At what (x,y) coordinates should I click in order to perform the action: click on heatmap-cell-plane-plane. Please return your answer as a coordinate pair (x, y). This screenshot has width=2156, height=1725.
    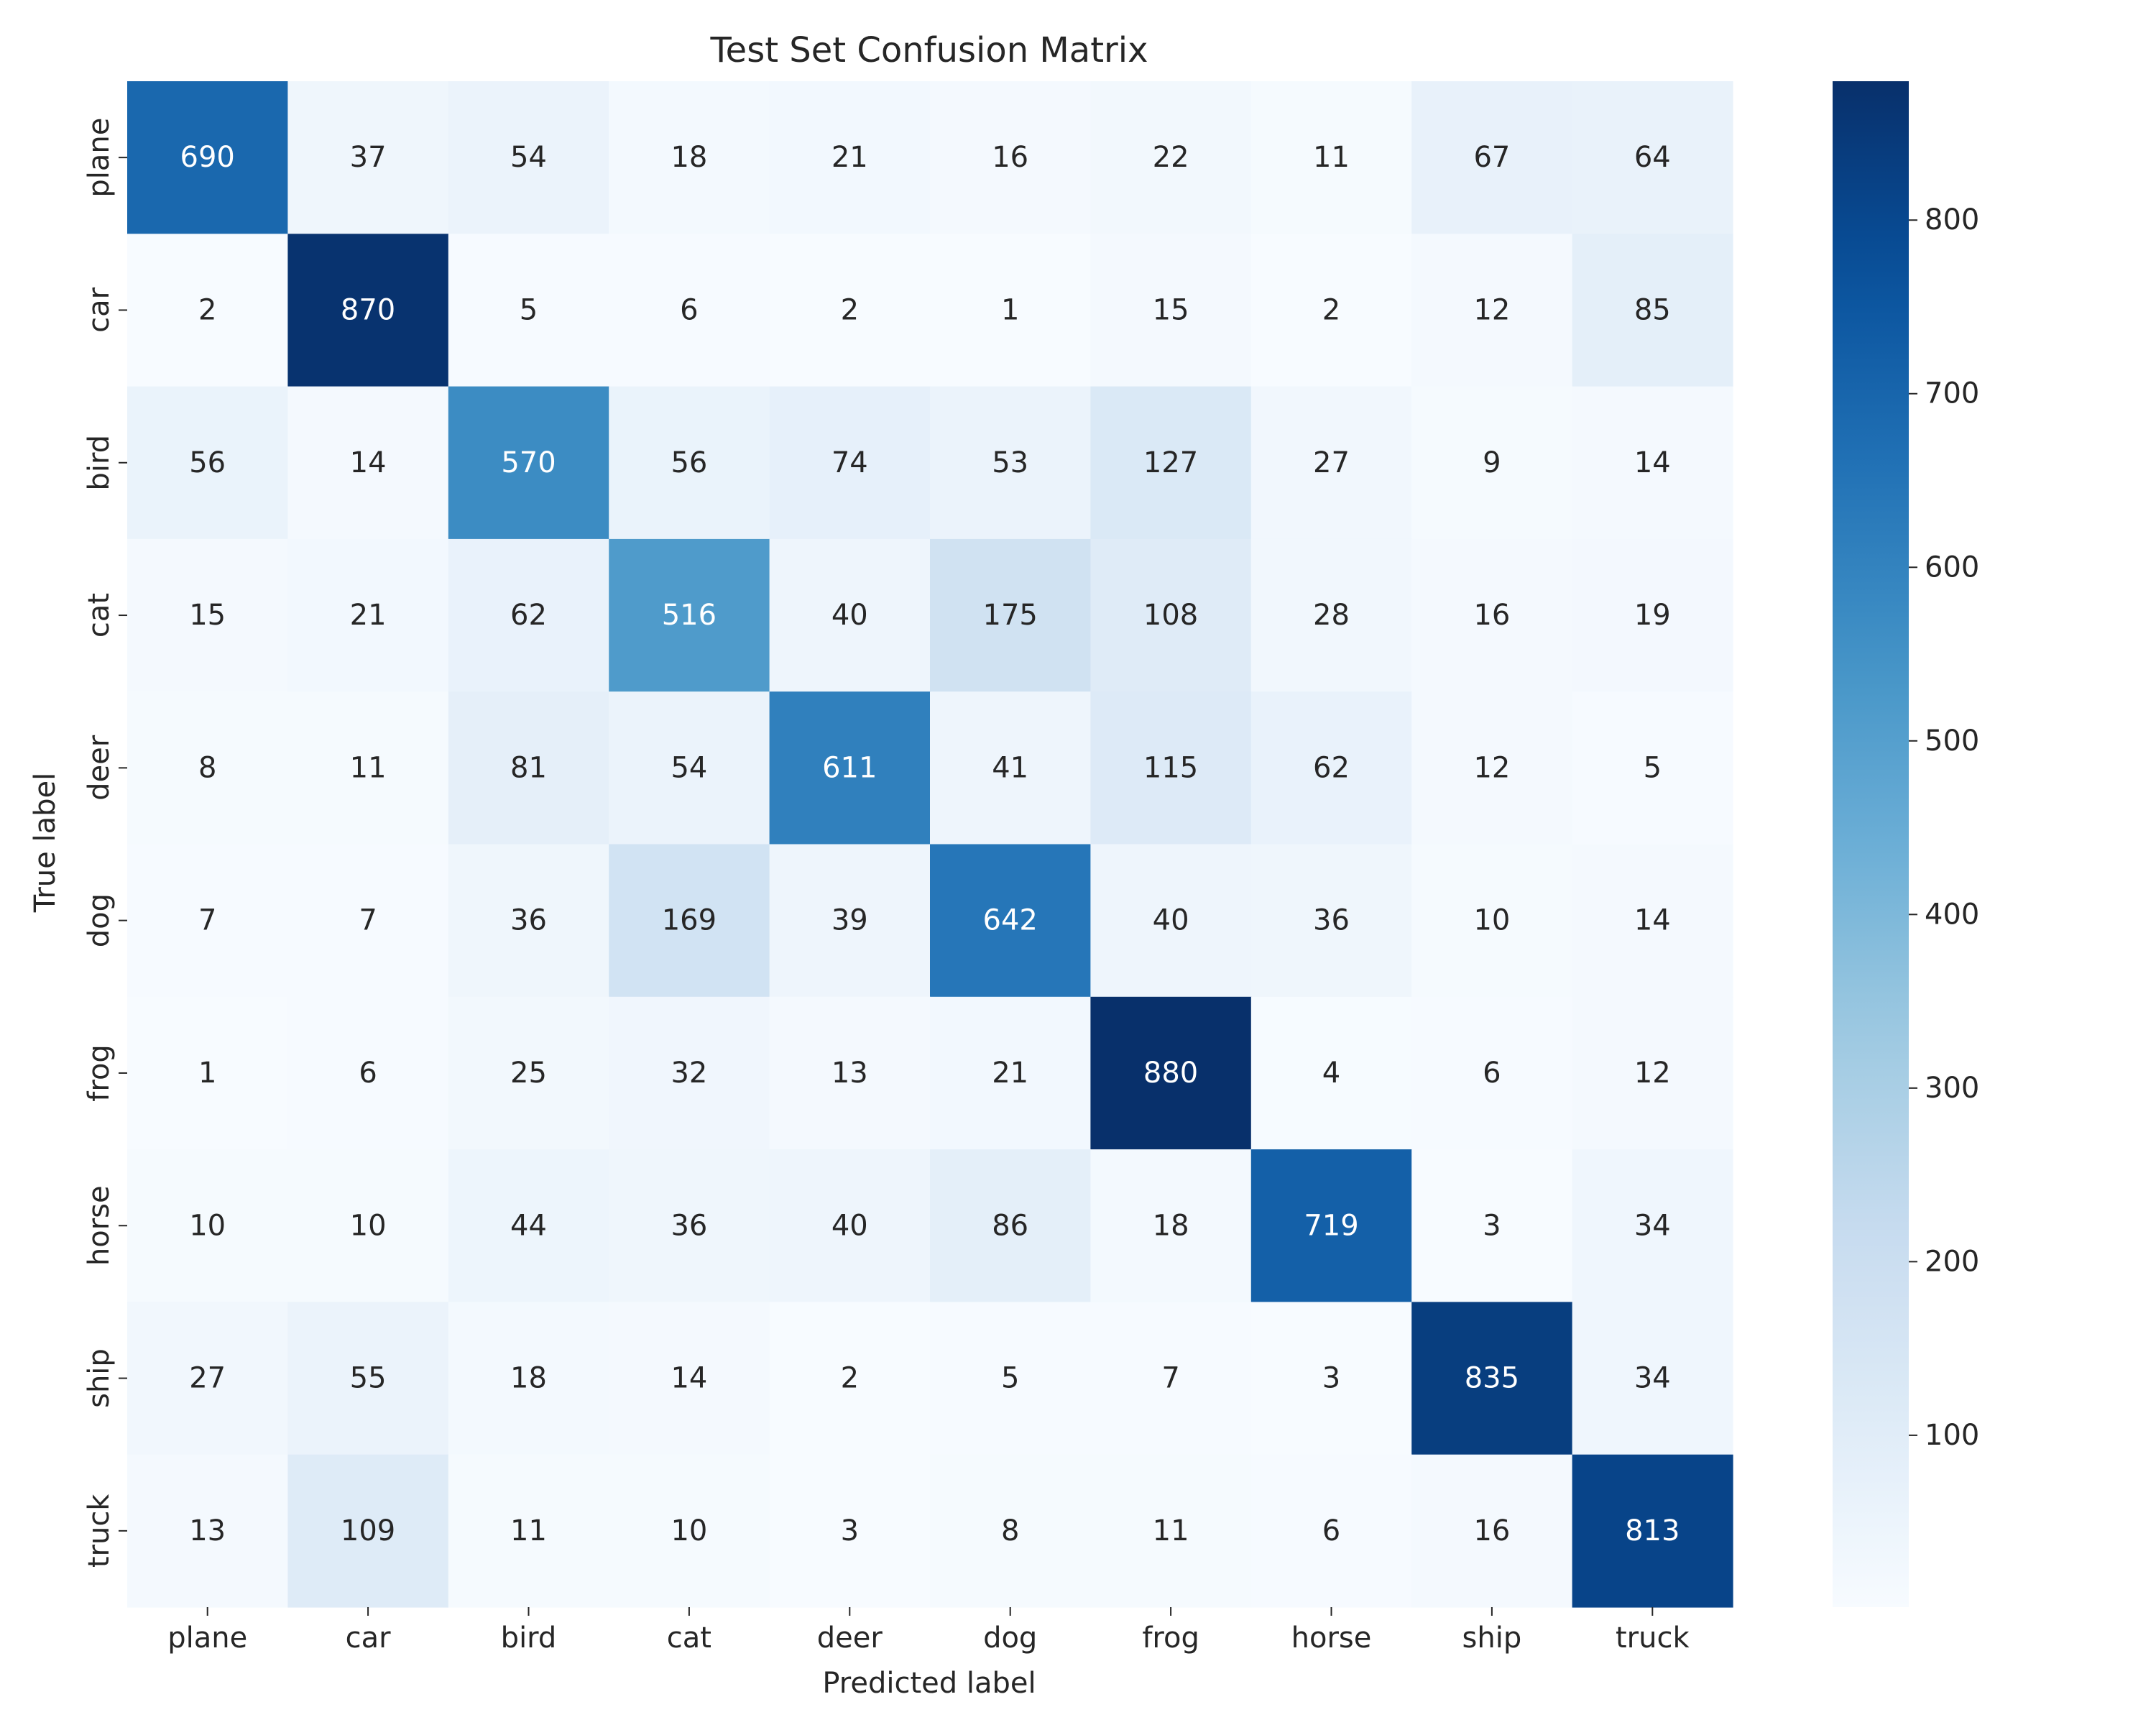
    Looking at the image, I should click on (208, 157).